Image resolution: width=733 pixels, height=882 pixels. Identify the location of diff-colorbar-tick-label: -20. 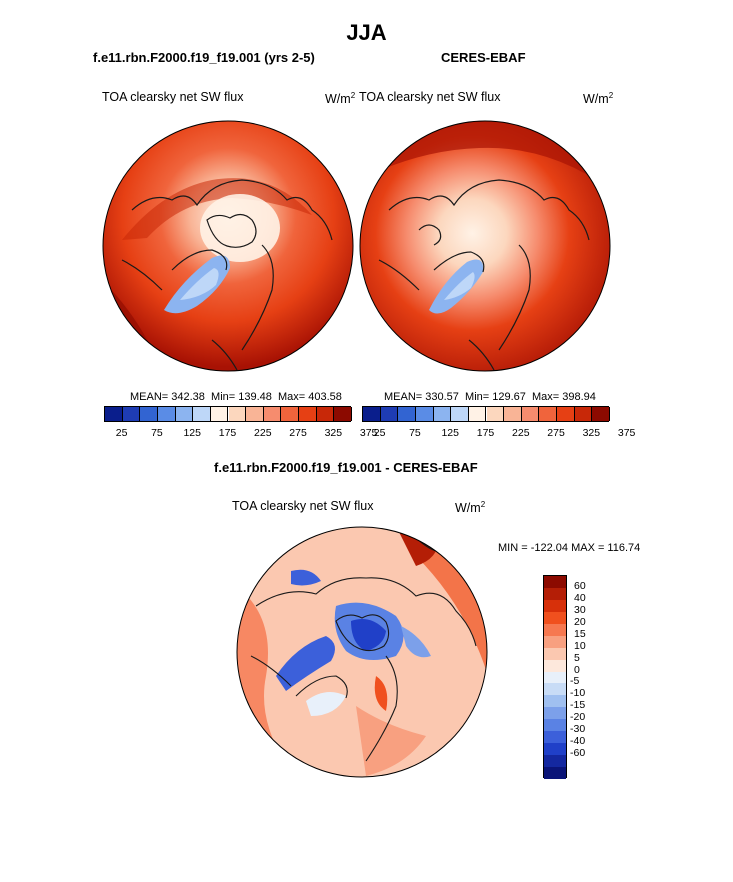
(578, 717).